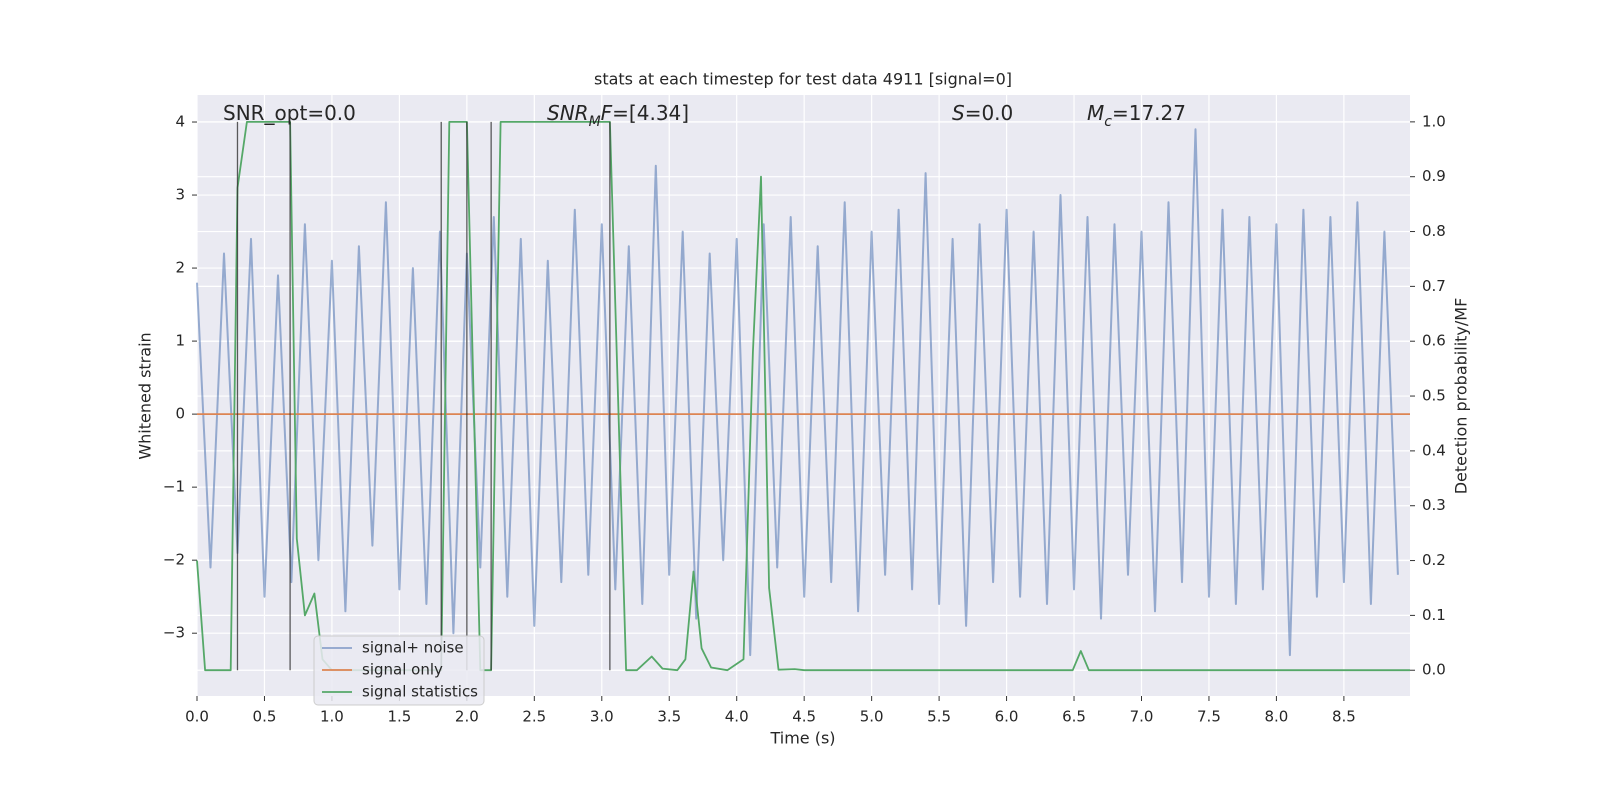  Describe the element at coordinates (180, 195) in the screenshot. I see `y-tick-label: 3` at that location.